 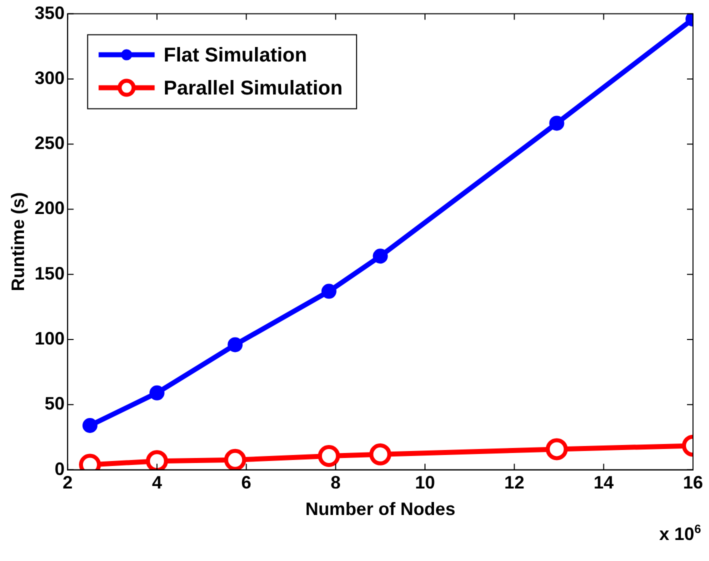 I want to click on y-tick-label: 250, so click(x=49, y=143).